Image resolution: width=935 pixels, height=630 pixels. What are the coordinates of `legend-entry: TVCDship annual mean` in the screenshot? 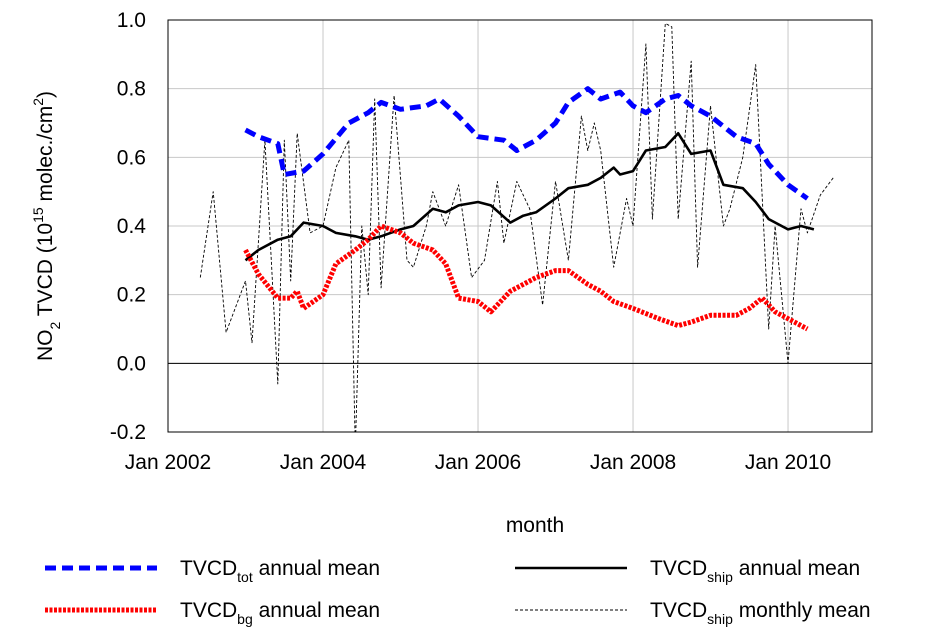 It's located at (755, 571).